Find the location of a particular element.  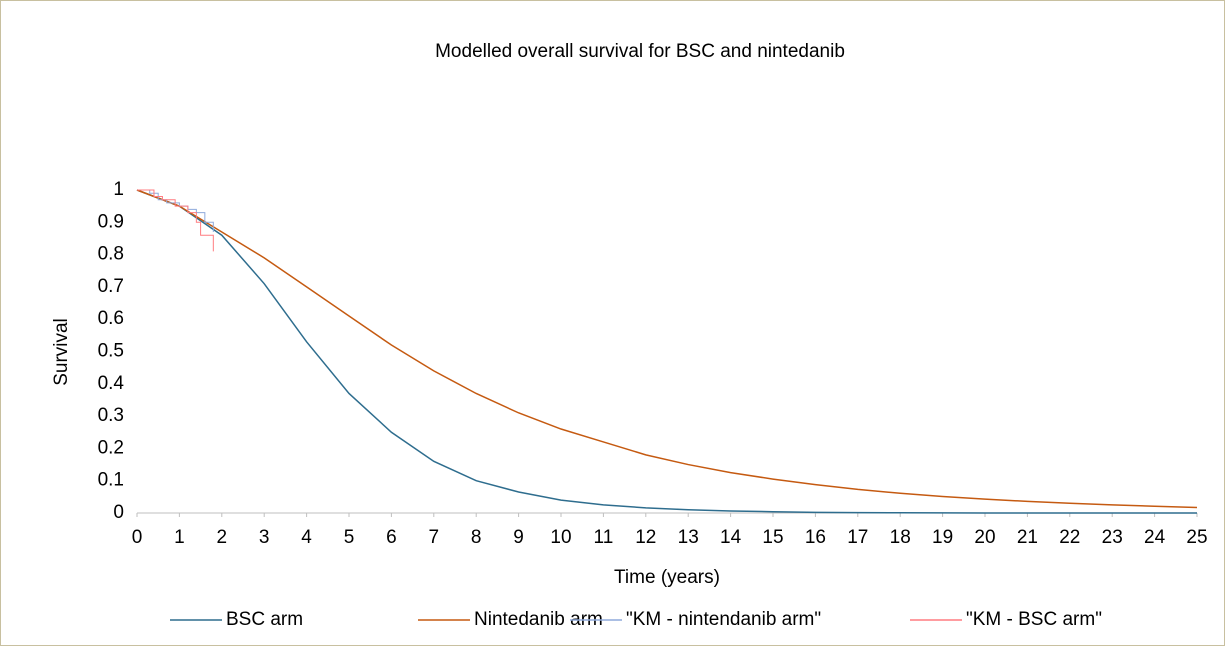

x-tick-label: 15 is located at coordinates (772, 537).